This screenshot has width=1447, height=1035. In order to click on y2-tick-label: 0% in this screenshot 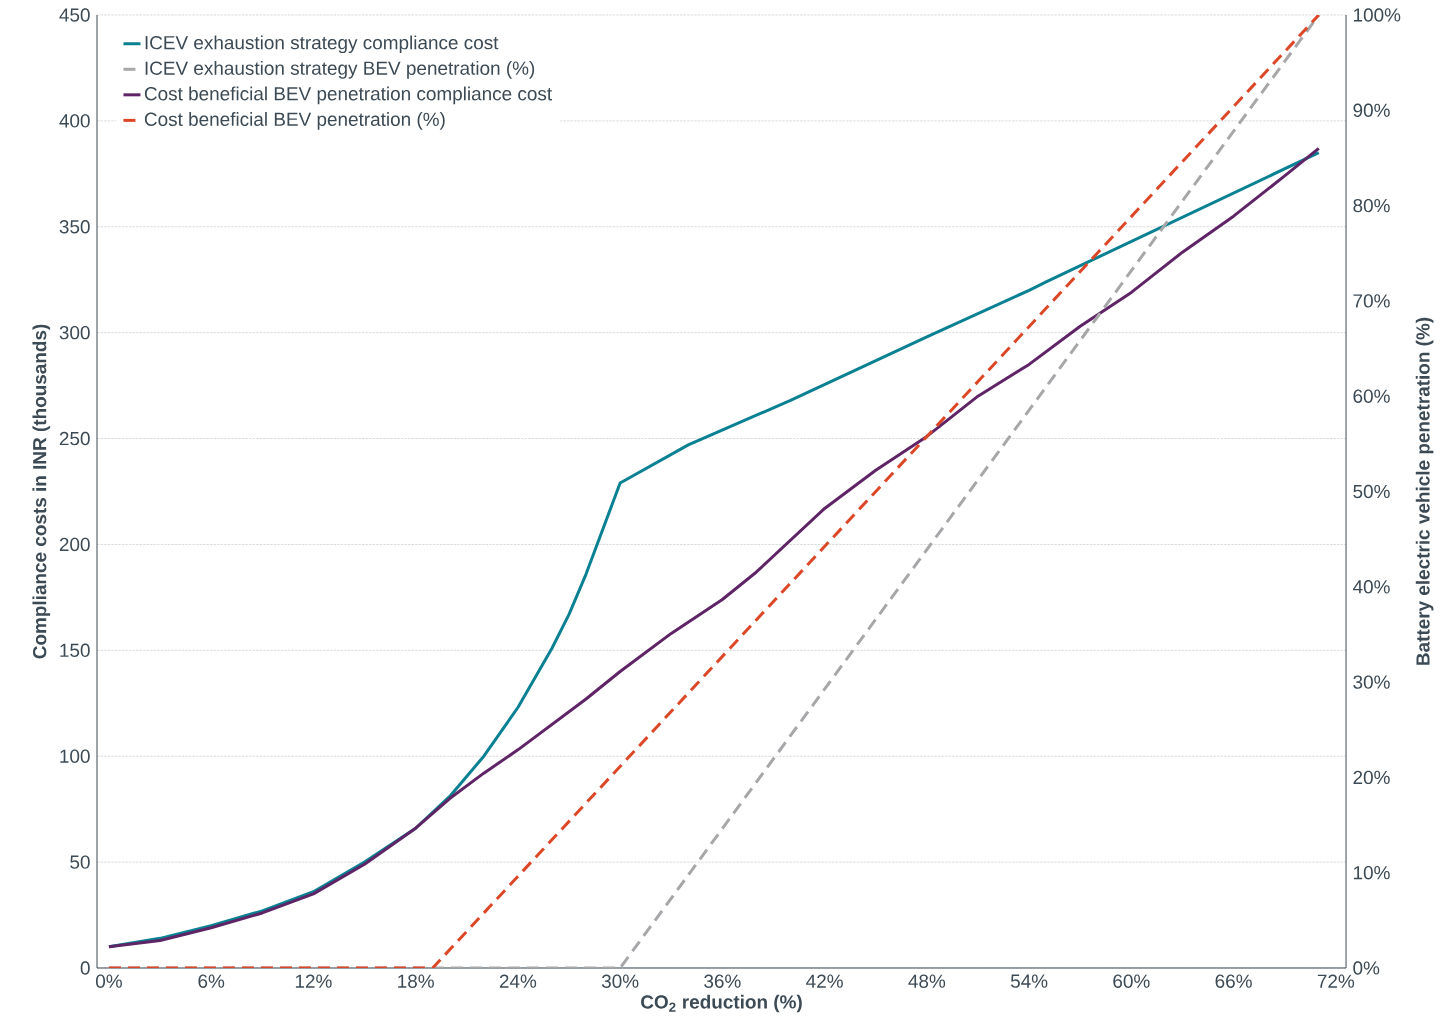, I will do `click(1366, 968)`.